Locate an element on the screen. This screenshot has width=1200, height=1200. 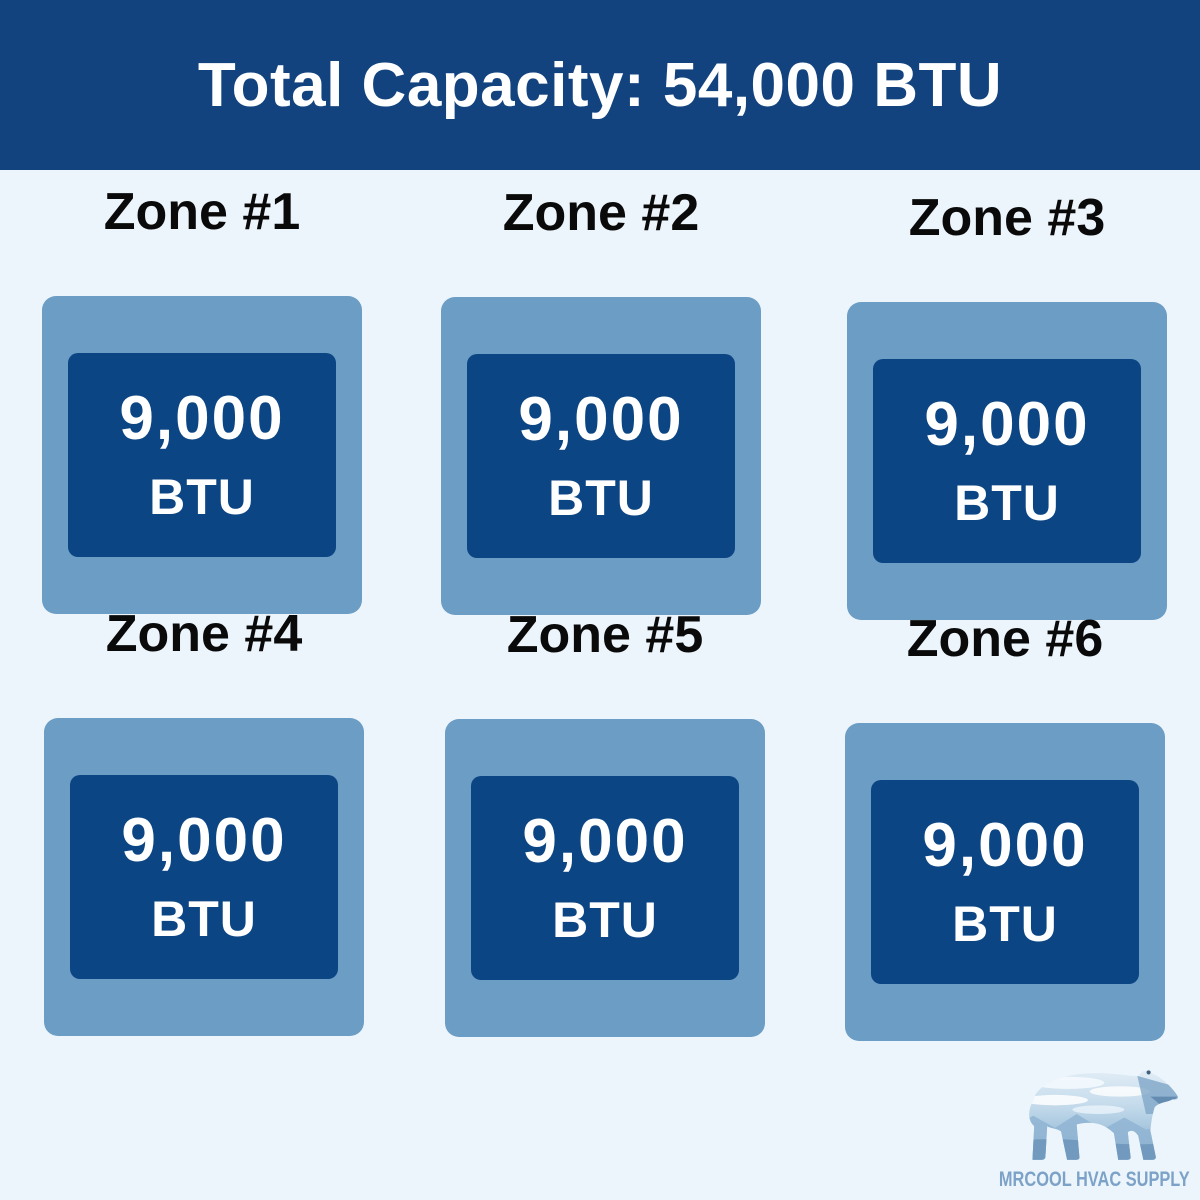
zone-card-5: Zone #5 9,000 BTU is located at coordinates (605, 823).